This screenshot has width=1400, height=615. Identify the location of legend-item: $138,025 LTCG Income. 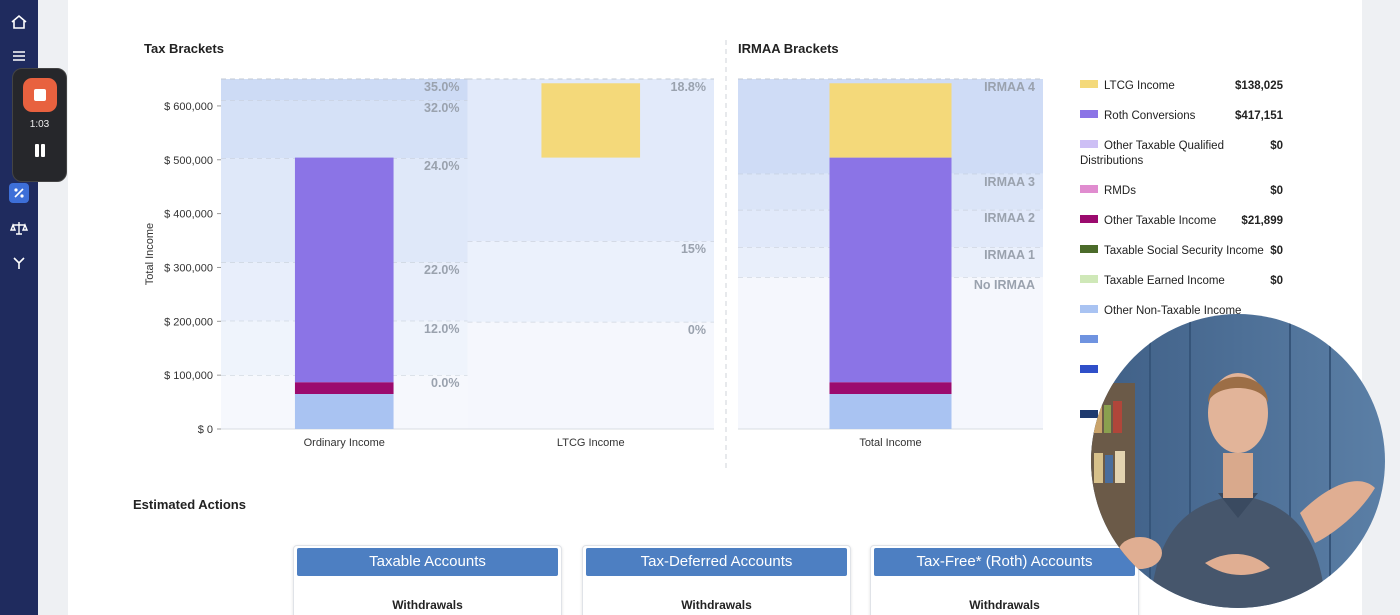
(1181, 86).